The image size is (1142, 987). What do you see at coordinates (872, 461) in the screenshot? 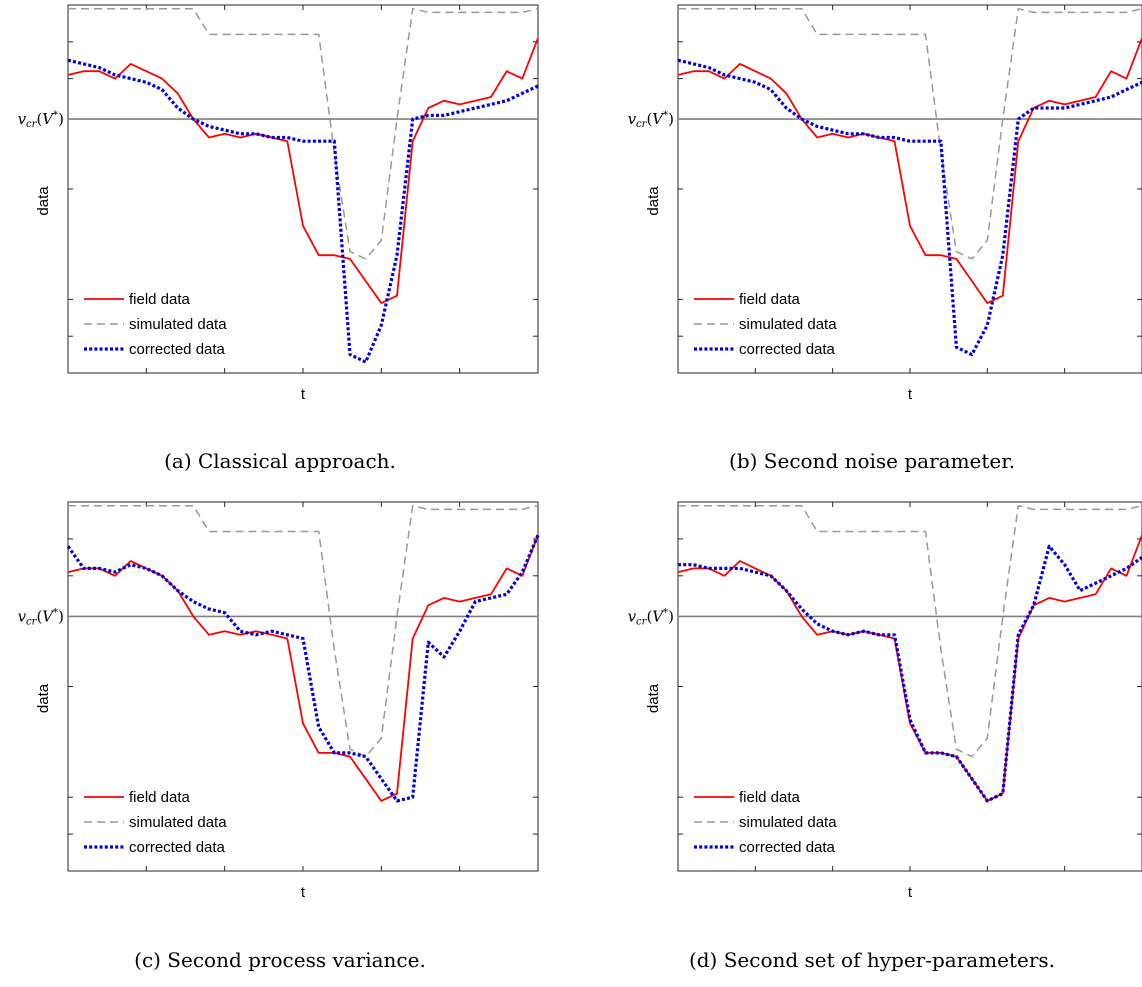
I see `caption-b: (b) Second noise parameter.` at bounding box center [872, 461].